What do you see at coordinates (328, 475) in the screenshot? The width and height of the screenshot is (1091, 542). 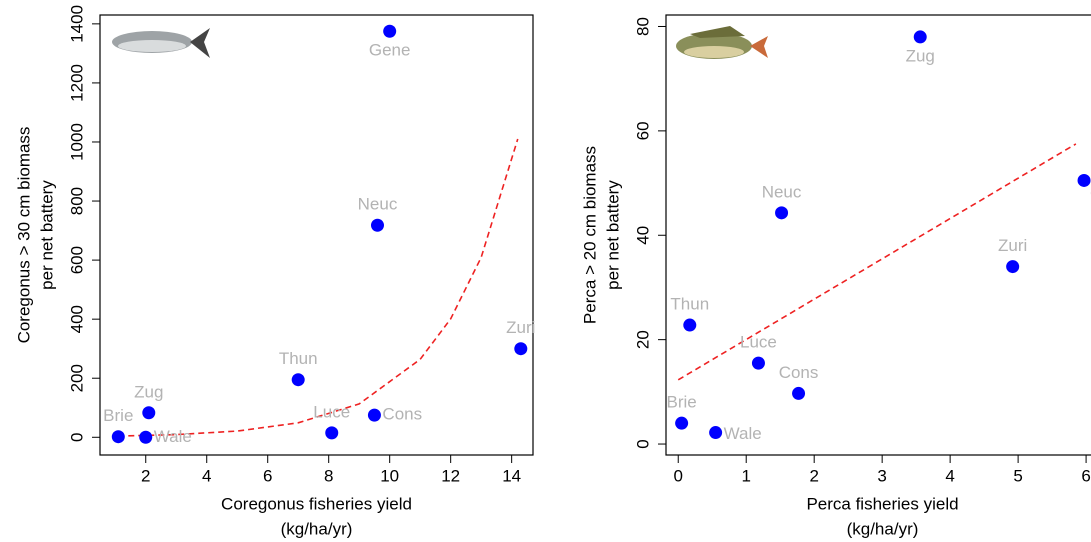 I see `x-tick-label: 8` at bounding box center [328, 475].